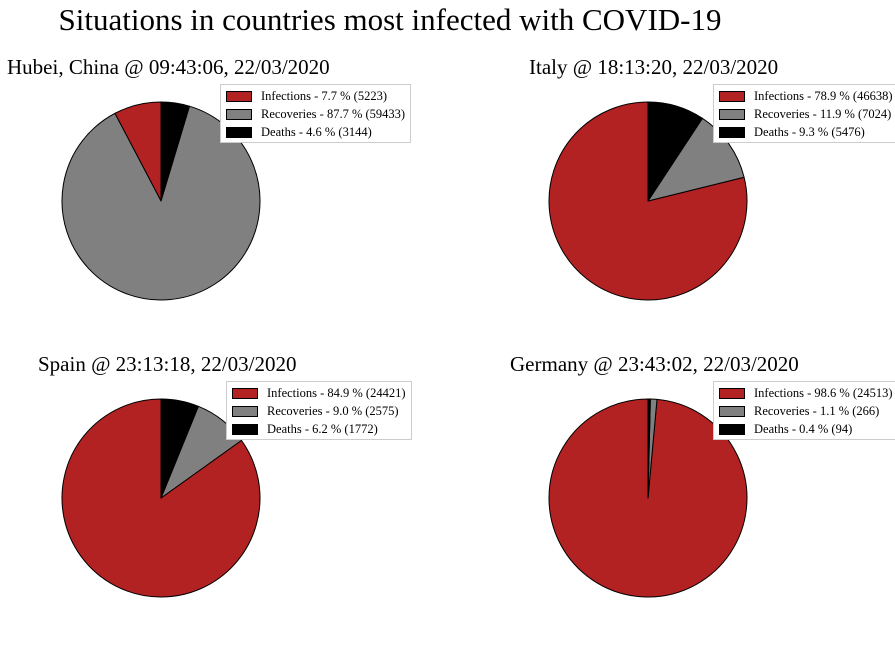 The width and height of the screenshot is (895, 652). What do you see at coordinates (322, 429) in the screenshot?
I see `legend-label: Deaths - 6.2 % (1772)` at bounding box center [322, 429].